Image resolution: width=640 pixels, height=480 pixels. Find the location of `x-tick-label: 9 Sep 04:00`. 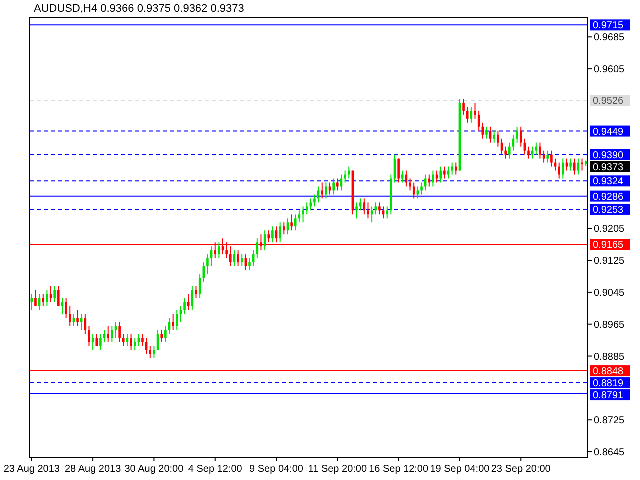

x-tick-label: 9 Sep 04:00 is located at coordinates (277, 469).